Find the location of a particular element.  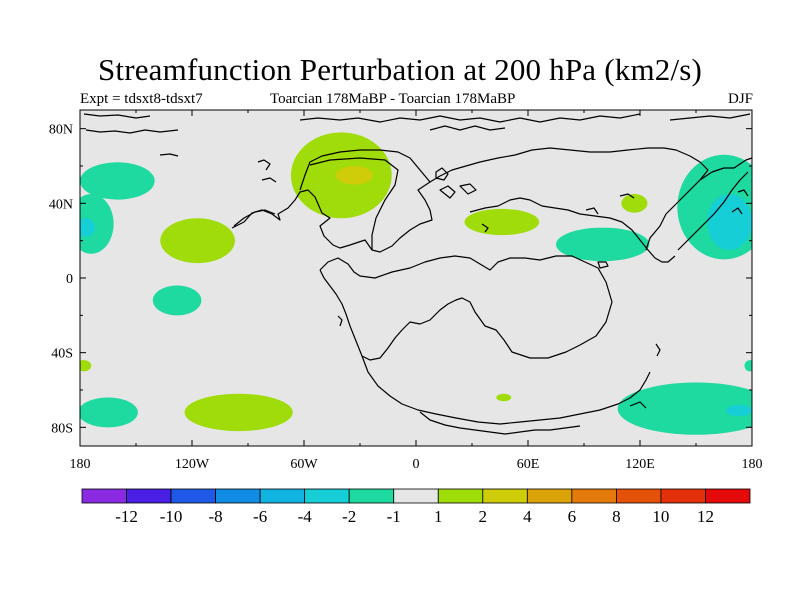

colorbar-label: -2 is located at coordinates (349, 516).